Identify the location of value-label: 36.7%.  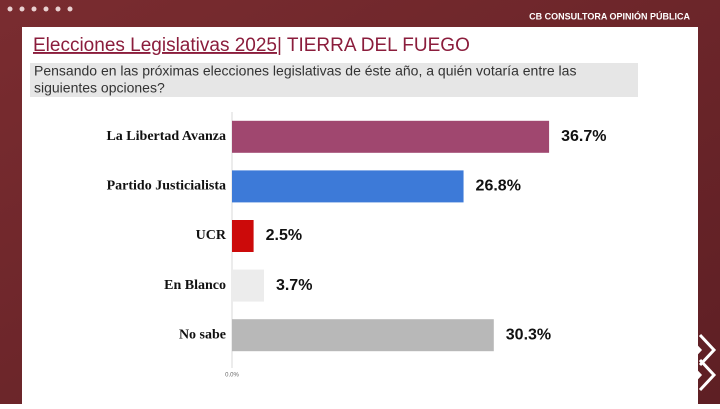
(583, 136).